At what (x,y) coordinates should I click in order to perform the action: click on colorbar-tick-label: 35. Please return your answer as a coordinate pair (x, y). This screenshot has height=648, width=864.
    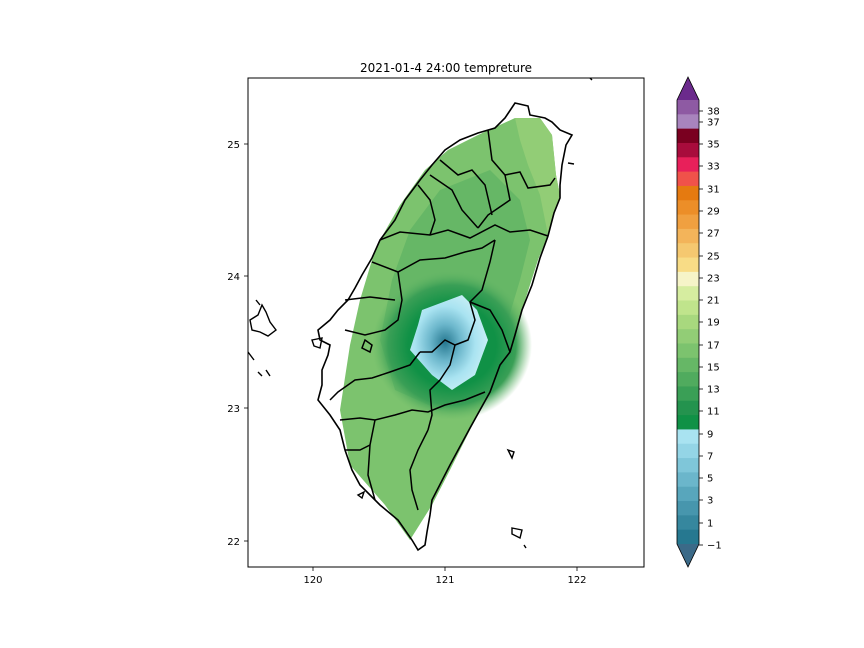
    Looking at the image, I should click on (713, 145).